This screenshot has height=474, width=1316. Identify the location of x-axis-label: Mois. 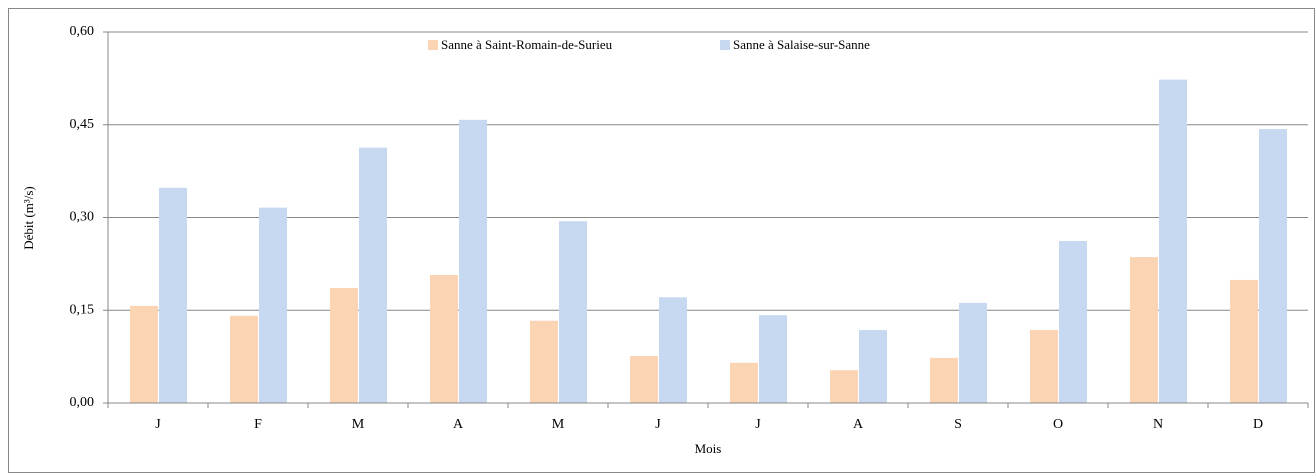
(708, 448).